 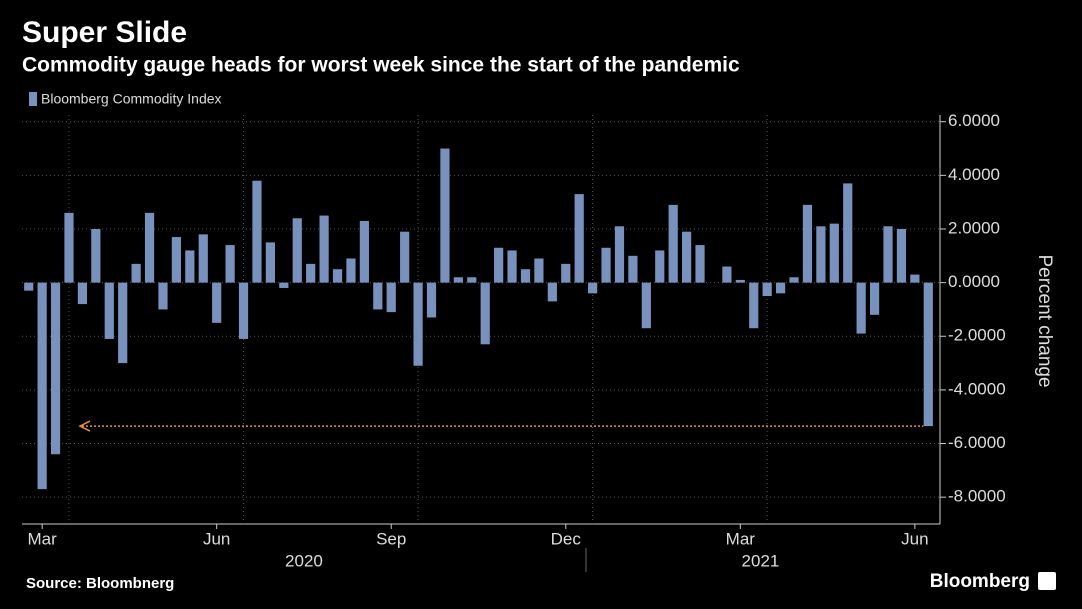 What do you see at coordinates (391, 538) in the screenshot?
I see `x-tick-label: Sep` at bounding box center [391, 538].